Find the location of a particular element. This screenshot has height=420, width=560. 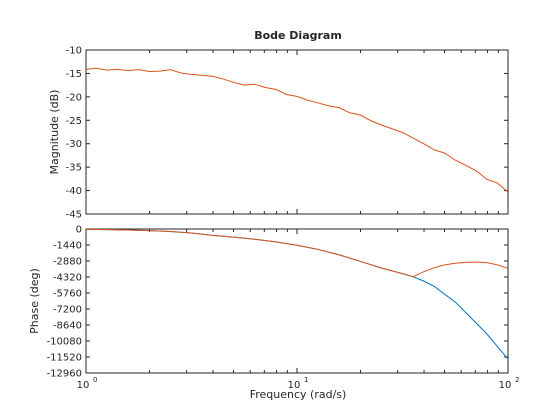

chart-title: Bode Diagram is located at coordinates (298, 35).